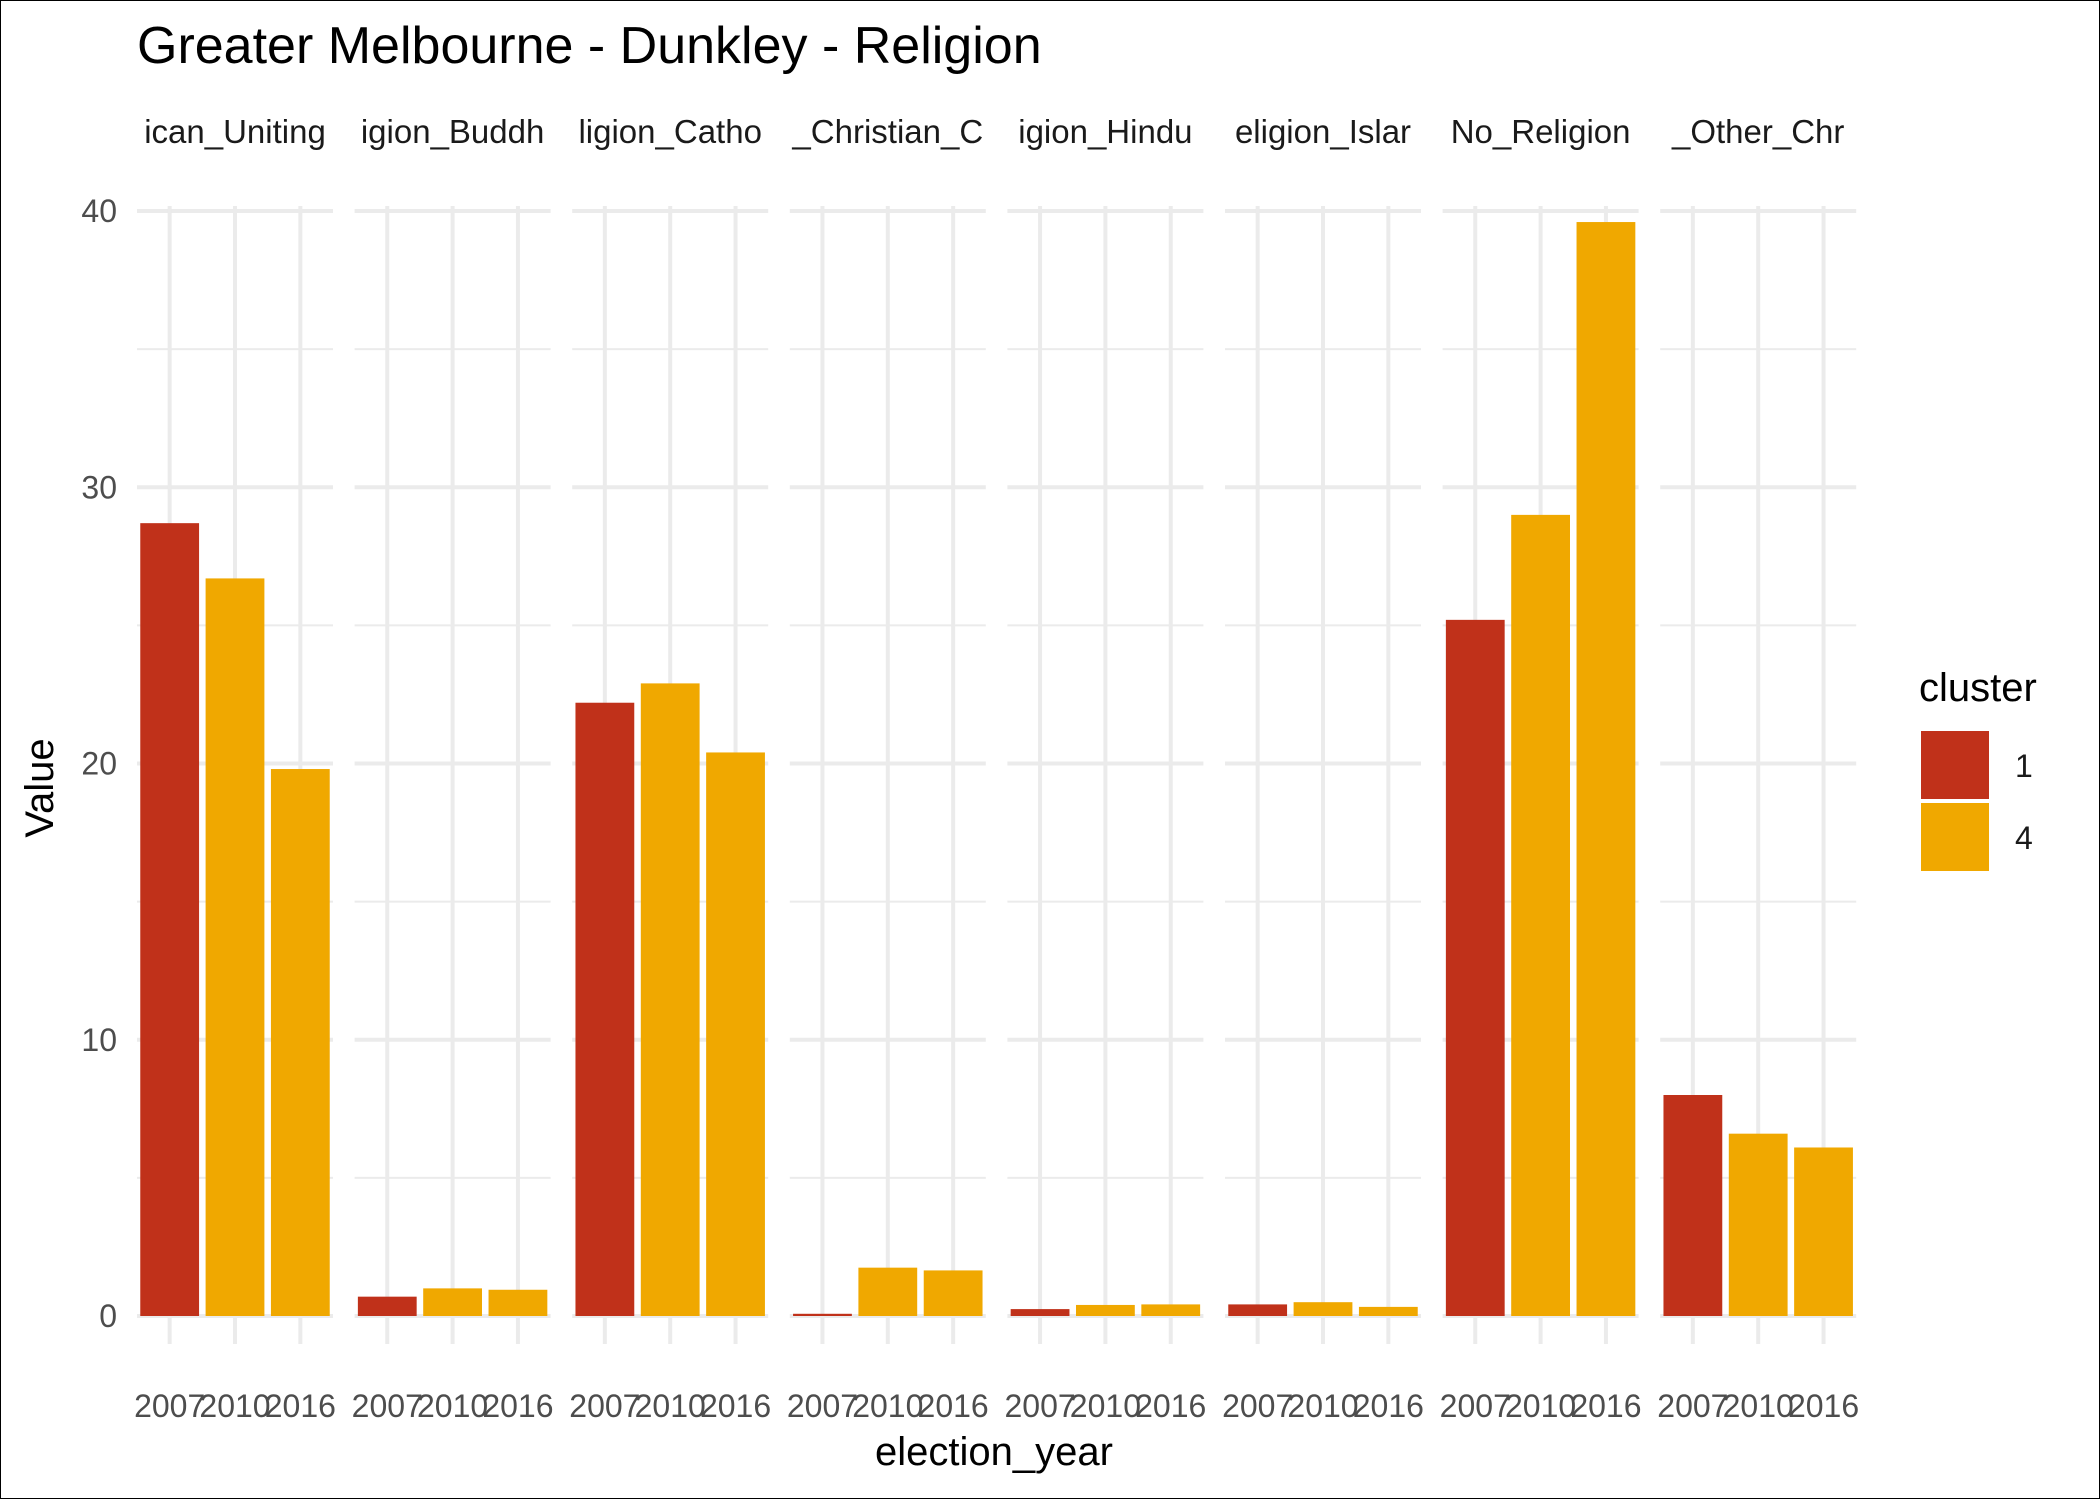 The height and width of the screenshot is (1499, 2100). What do you see at coordinates (2024, 766) in the screenshot?
I see `legend-label: 1` at bounding box center [2024, 766].